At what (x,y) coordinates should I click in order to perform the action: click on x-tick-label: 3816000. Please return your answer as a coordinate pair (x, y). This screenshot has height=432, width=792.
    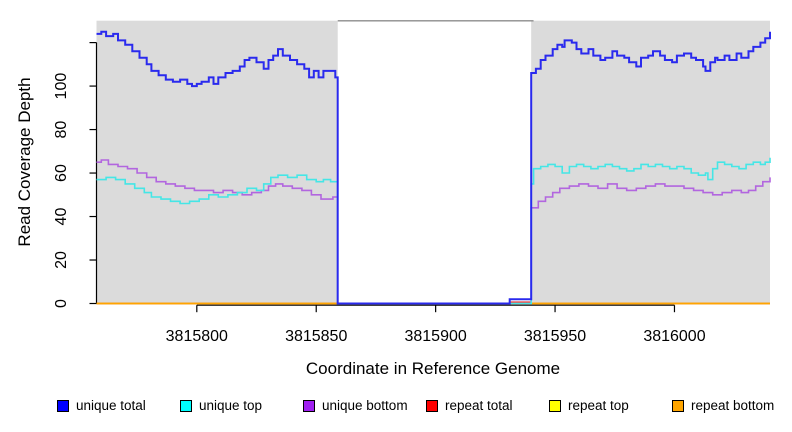
    Looking at the image, I should click on (674, 336).